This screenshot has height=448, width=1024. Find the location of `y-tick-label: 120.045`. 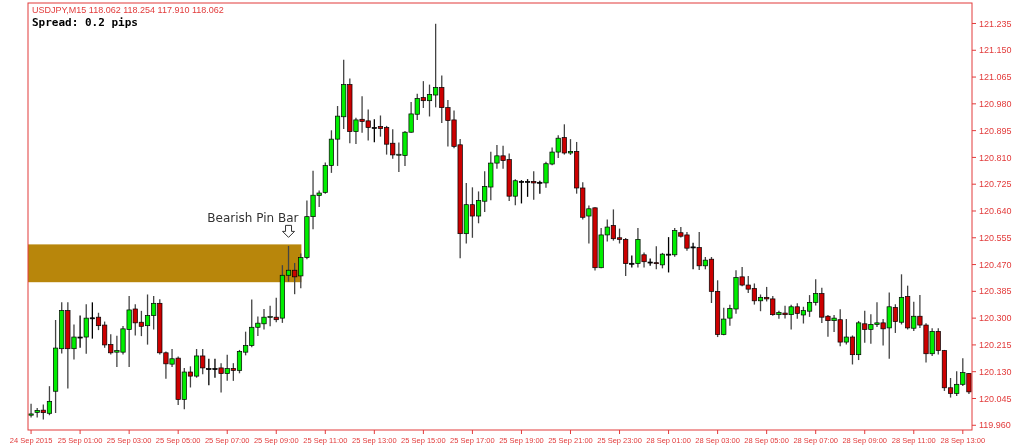

y-tick-label: 120.045 is located at coordinates (995, 398).